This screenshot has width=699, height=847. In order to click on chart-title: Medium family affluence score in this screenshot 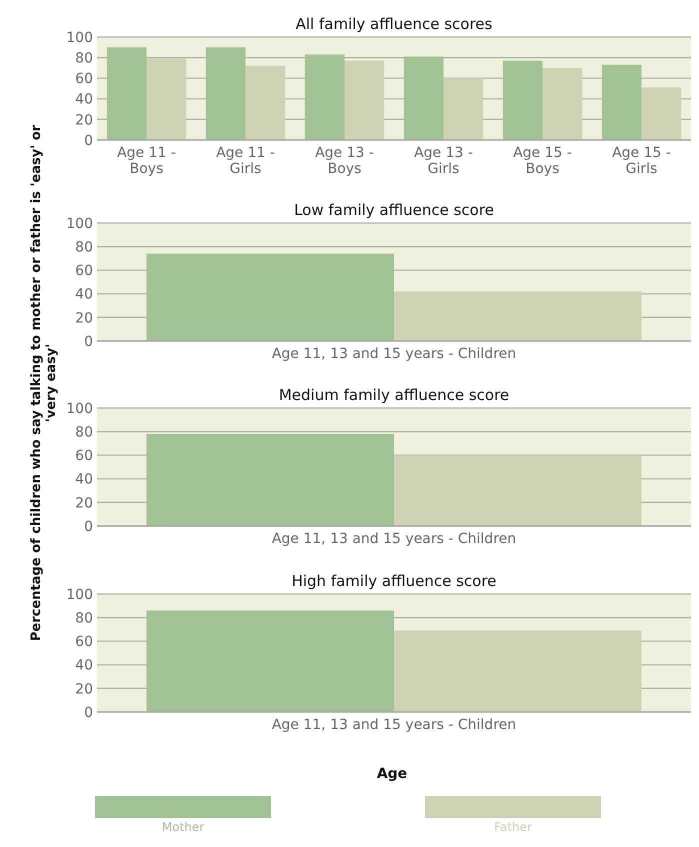, I will do `click(394, 395)`.